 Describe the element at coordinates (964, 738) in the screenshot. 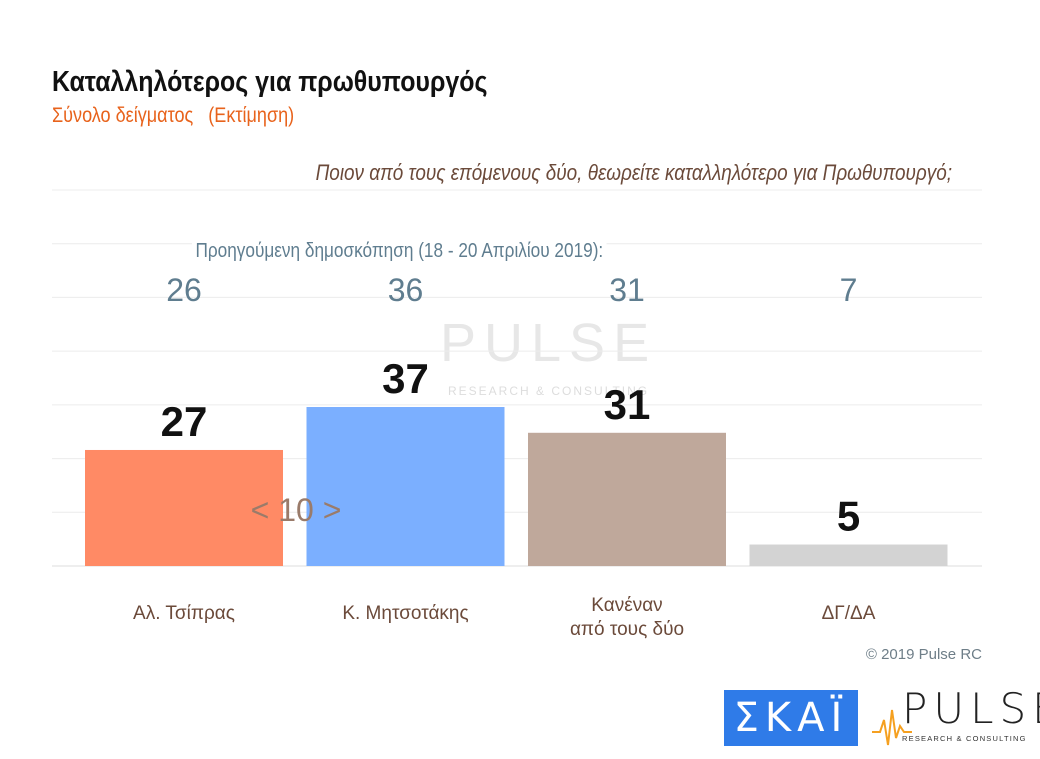

I see `pulse-logo-sub: RESEARCH & CONSULTING` at that location.